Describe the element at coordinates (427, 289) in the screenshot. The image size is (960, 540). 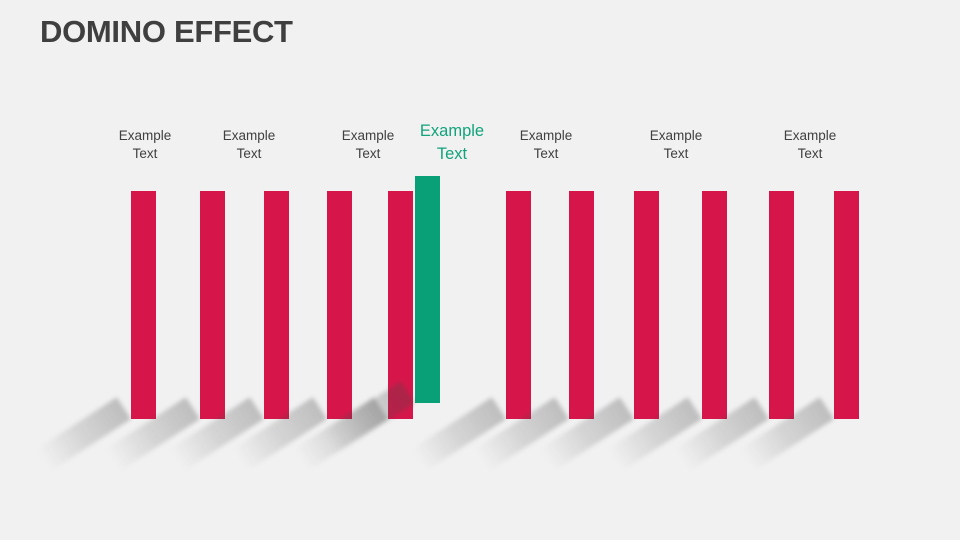
I see `domino-bar-green` at that location.